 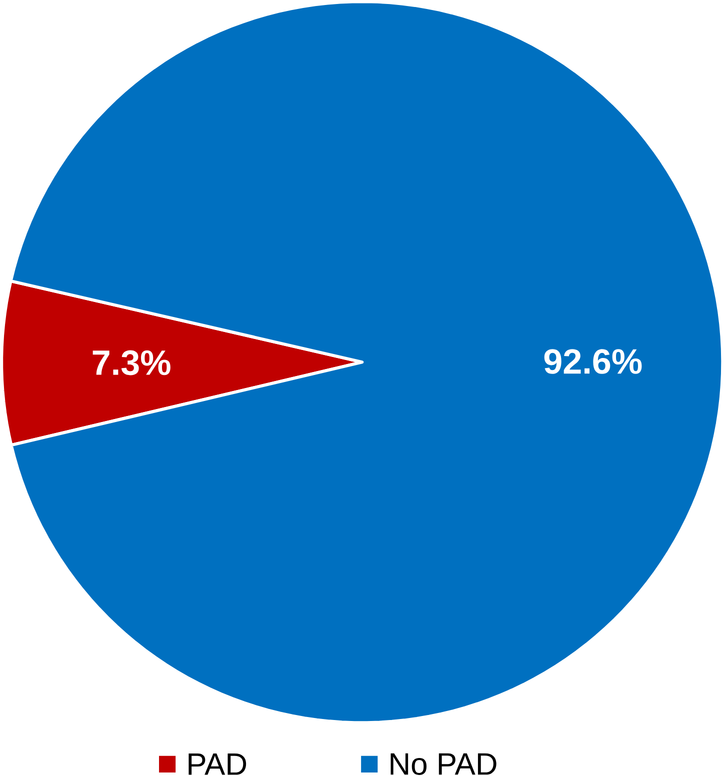 I want to click on data-label: 7.3%, so click(x=131, y=363).